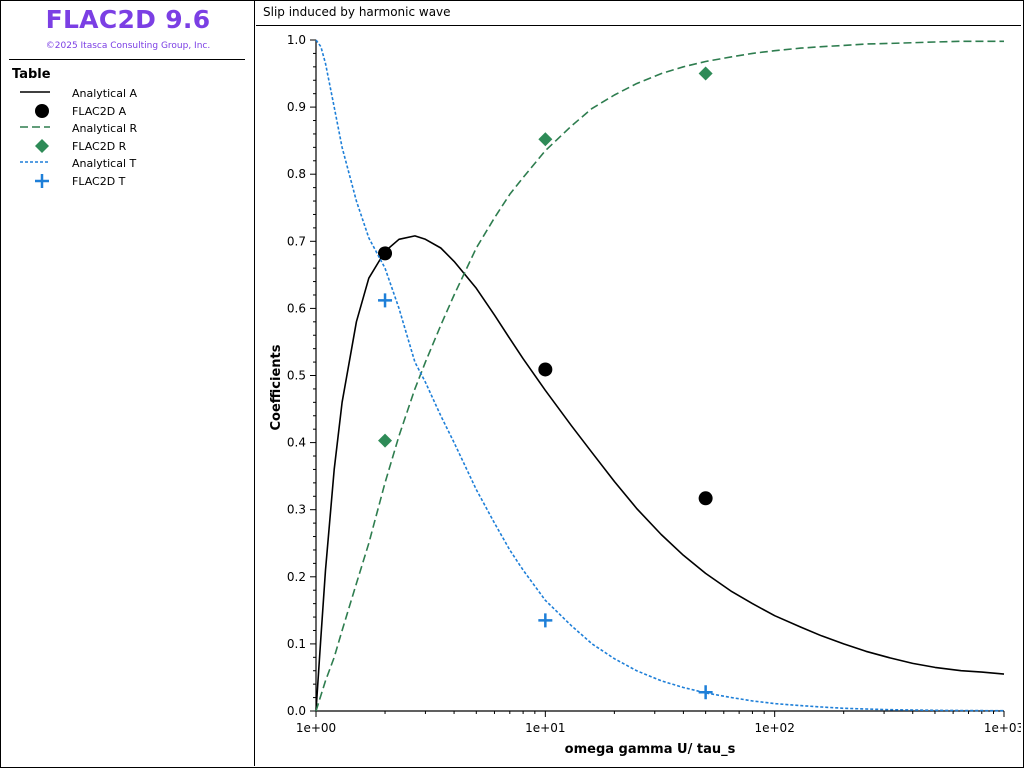  I want to click on y-tick-label: 0.1, so click(296, 644).